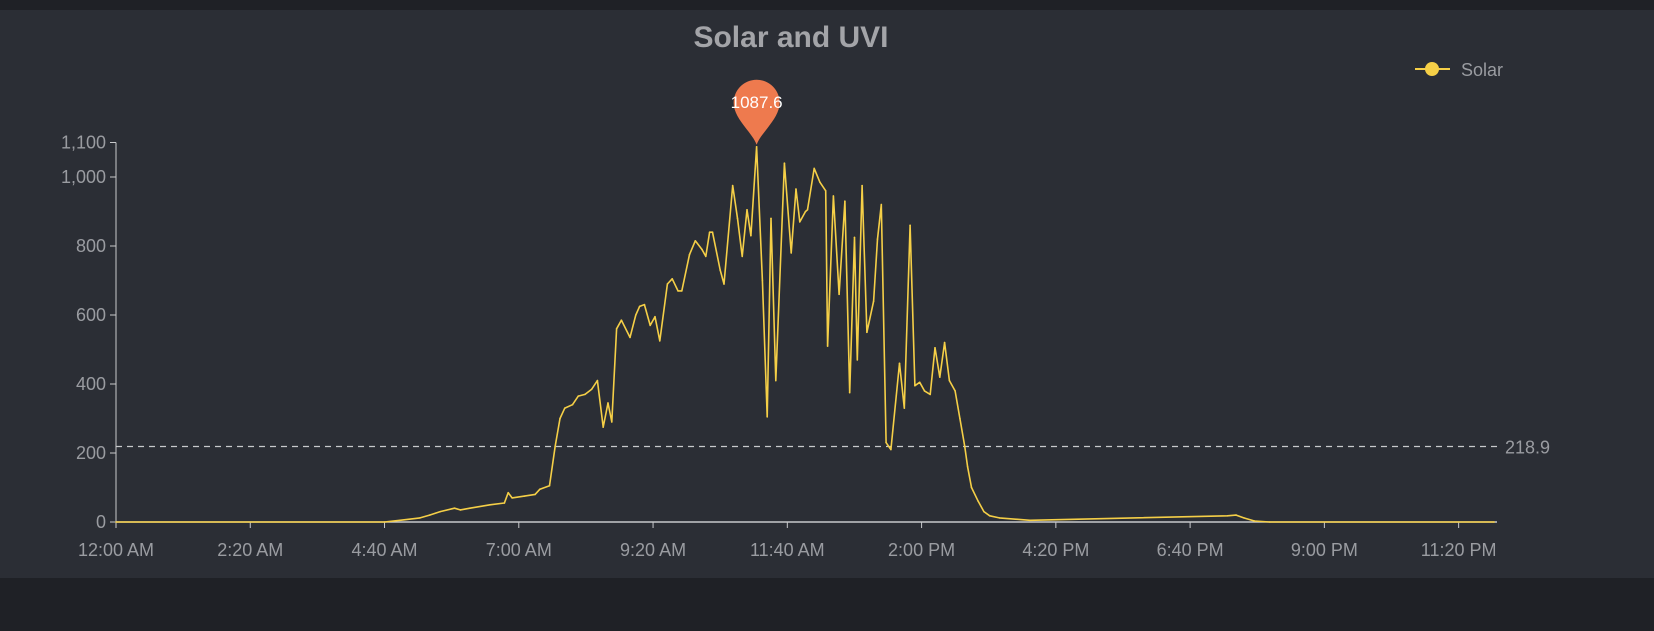  What do you see at coordinates (91, 384) in the screenshot?
I see `y-tick-label: 400` at bounding box center [91, 384].